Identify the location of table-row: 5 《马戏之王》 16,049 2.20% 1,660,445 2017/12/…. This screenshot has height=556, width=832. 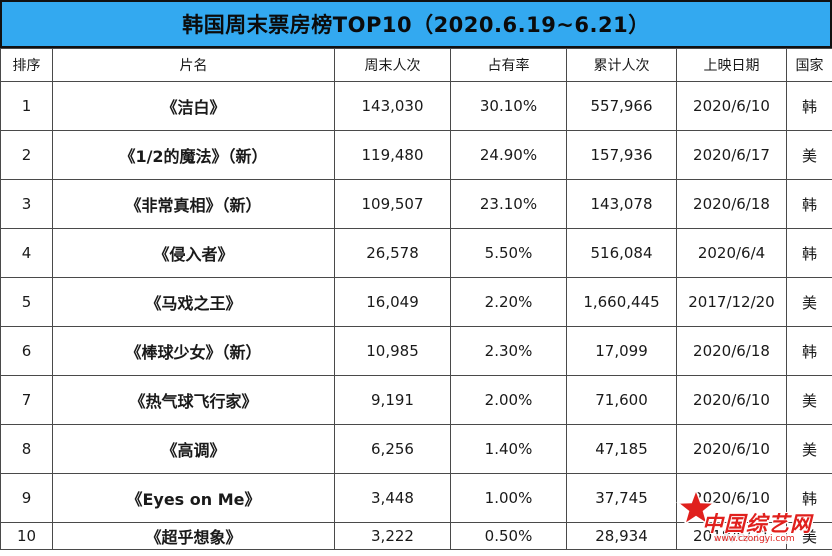
(416, 302).